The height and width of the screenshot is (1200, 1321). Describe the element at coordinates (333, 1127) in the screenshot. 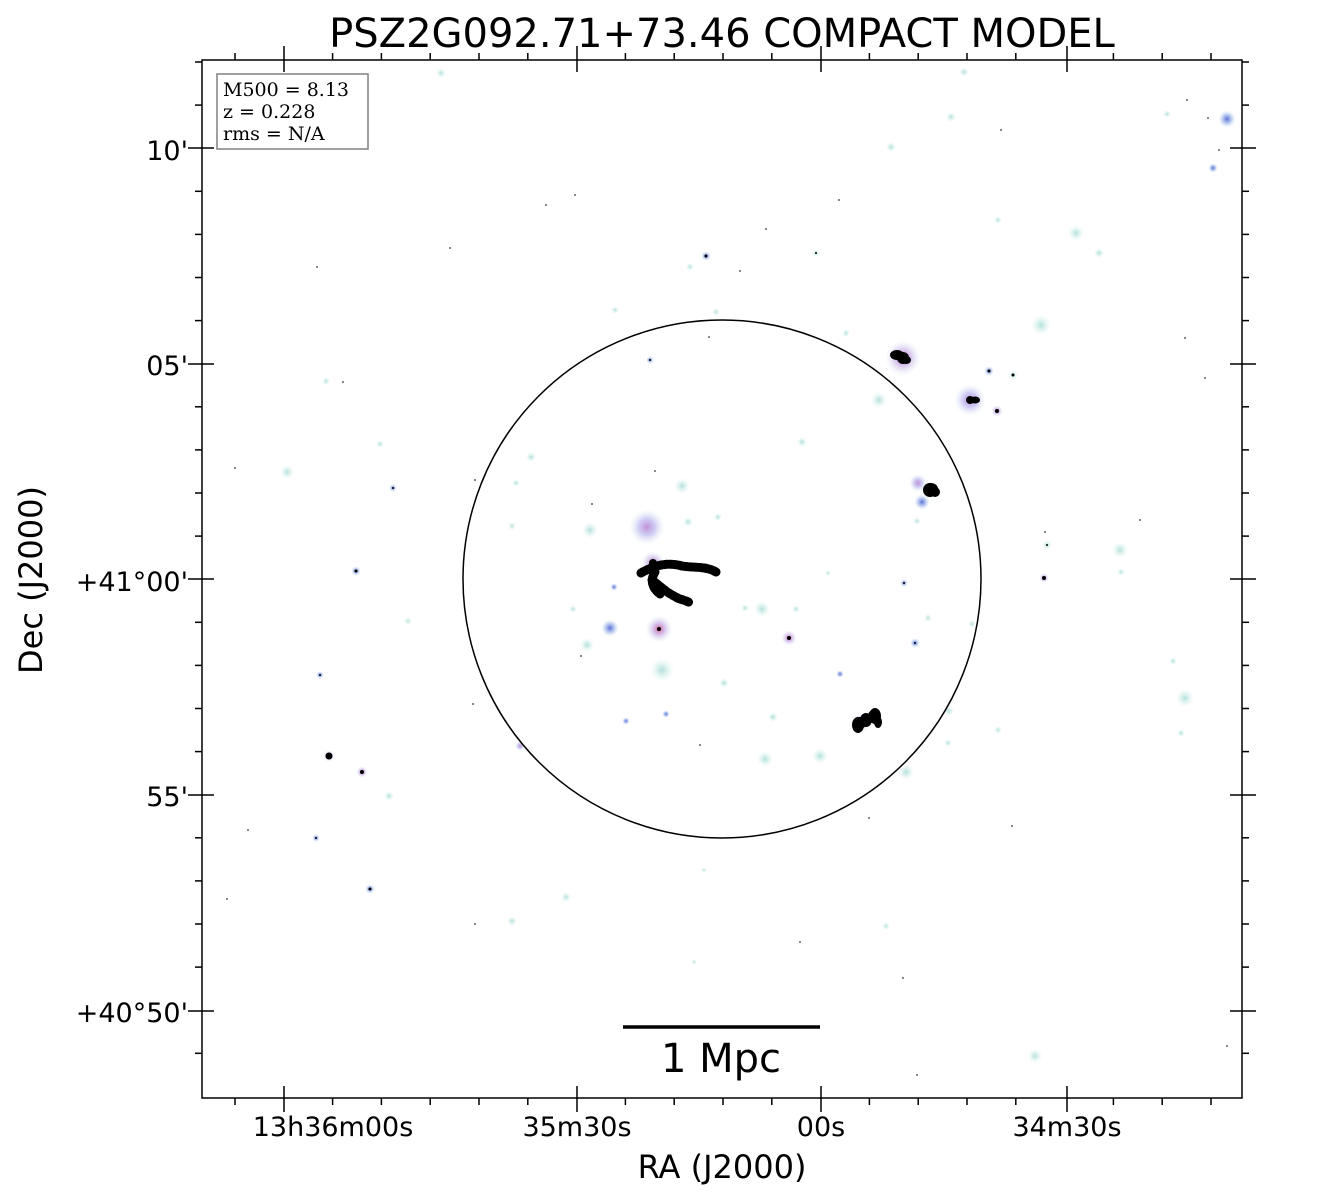

I see `x-tick-label: 13h36m00s` at that location.